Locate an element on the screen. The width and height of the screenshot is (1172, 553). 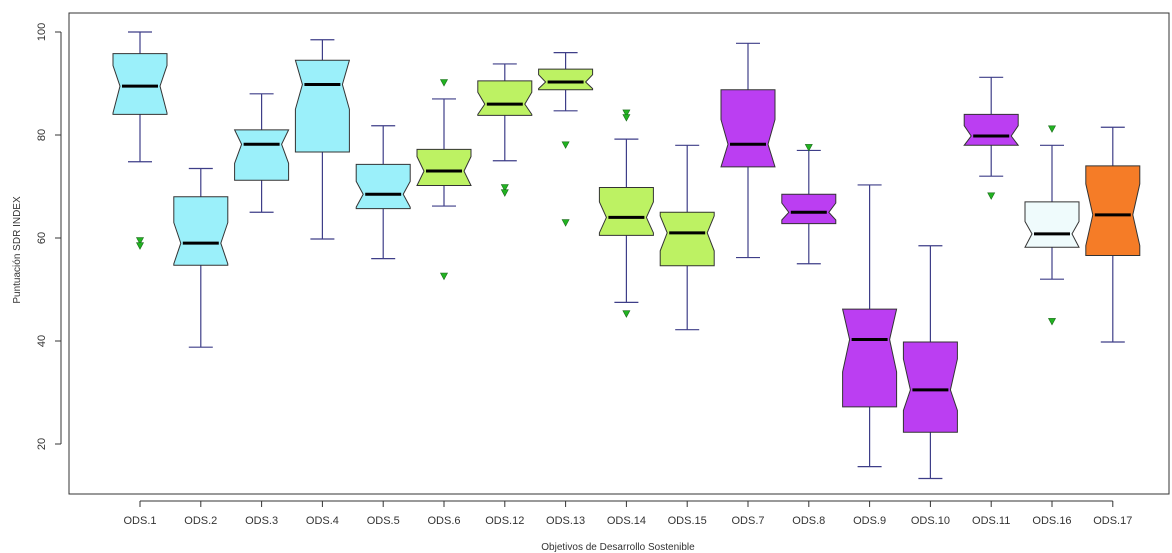
x-axis-title: Objetivos de Desarrollo Sostenible is located at coordinates (618, 547).